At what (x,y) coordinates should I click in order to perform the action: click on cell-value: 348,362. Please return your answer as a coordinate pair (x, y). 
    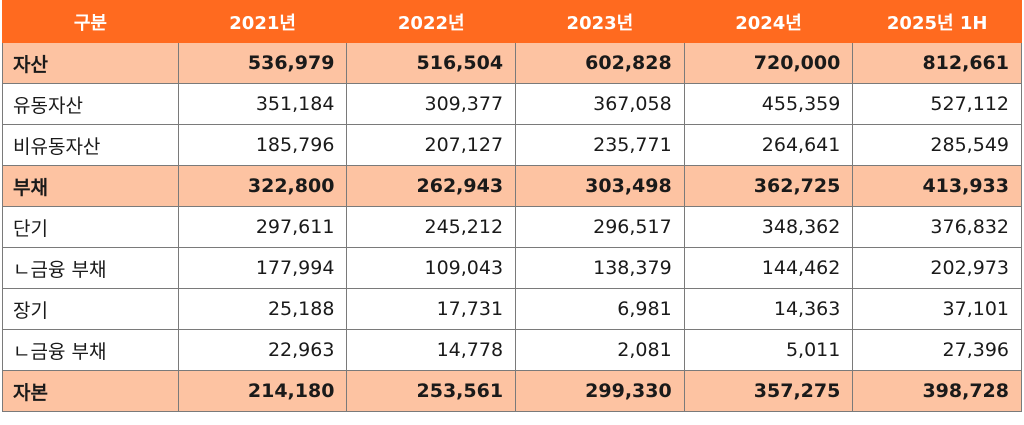
    Looking at the image, I should click on (768, 227).